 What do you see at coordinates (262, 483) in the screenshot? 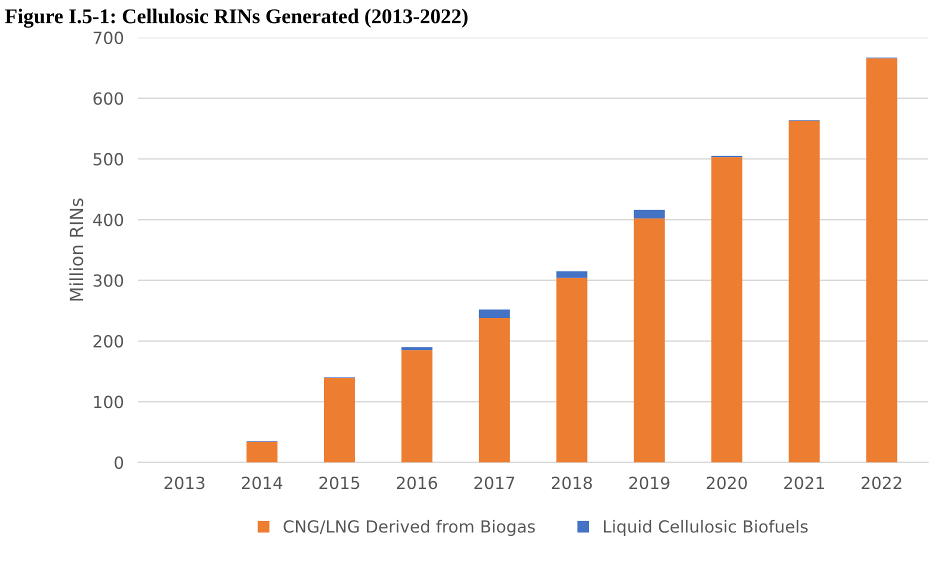
I see `x-tick-label: 2014` at bounding box center [262, 483].